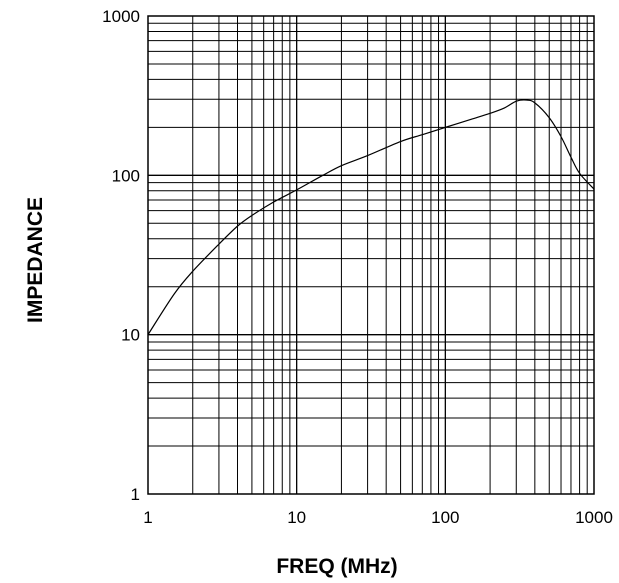 The height and width of the screenshot is (583, 619). What do you see at coordinates (594, 517) in the screenshot?
I see `x-tick-label: 1000` at bounding box center [594, 517].